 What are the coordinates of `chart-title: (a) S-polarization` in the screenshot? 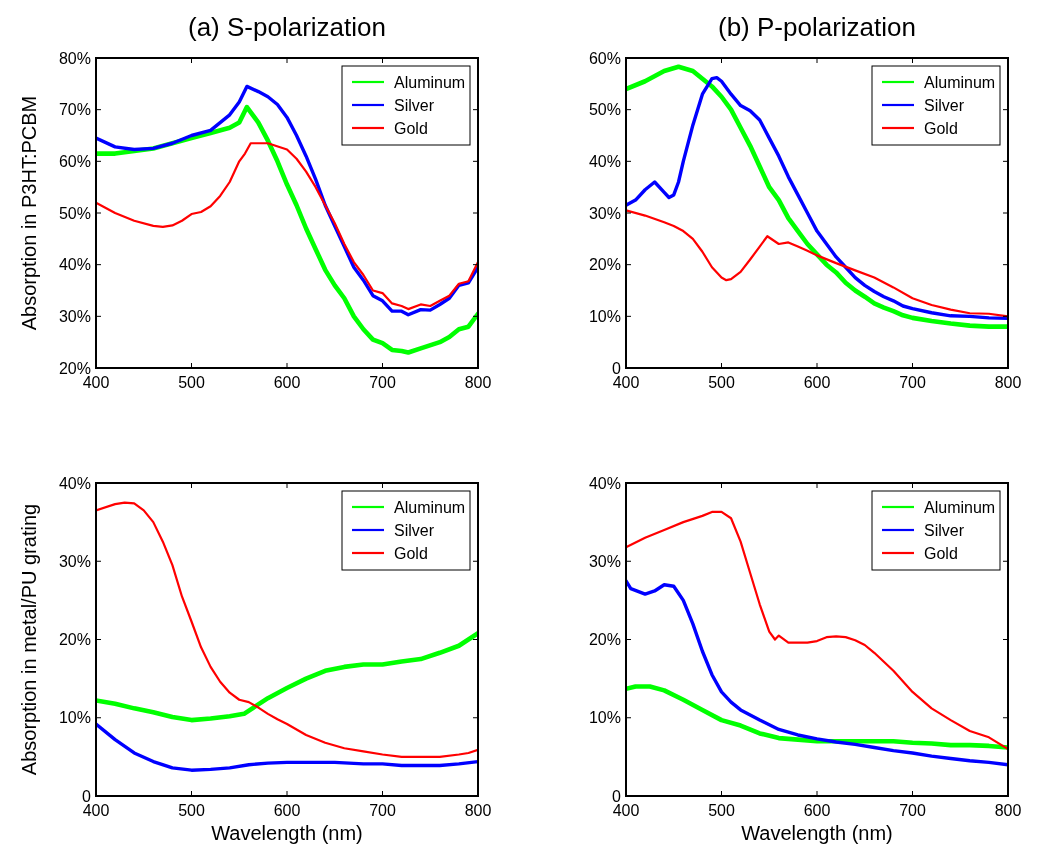 It's located at (287, 27).